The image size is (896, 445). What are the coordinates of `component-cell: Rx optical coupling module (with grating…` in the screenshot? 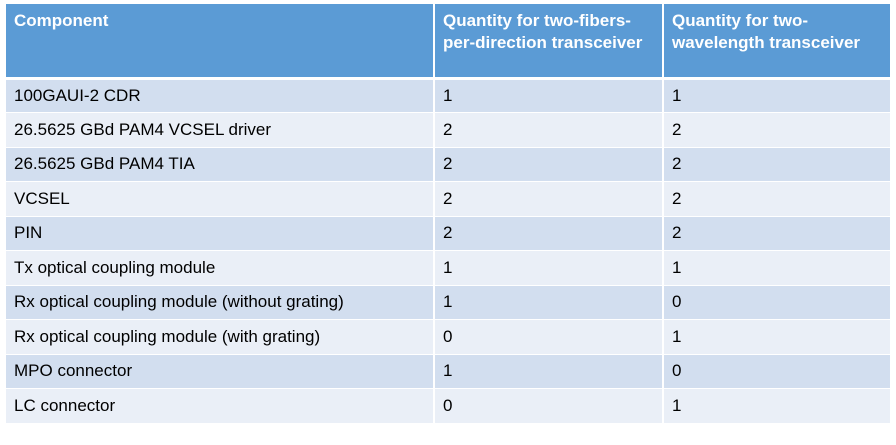 It's located at (220, 337).